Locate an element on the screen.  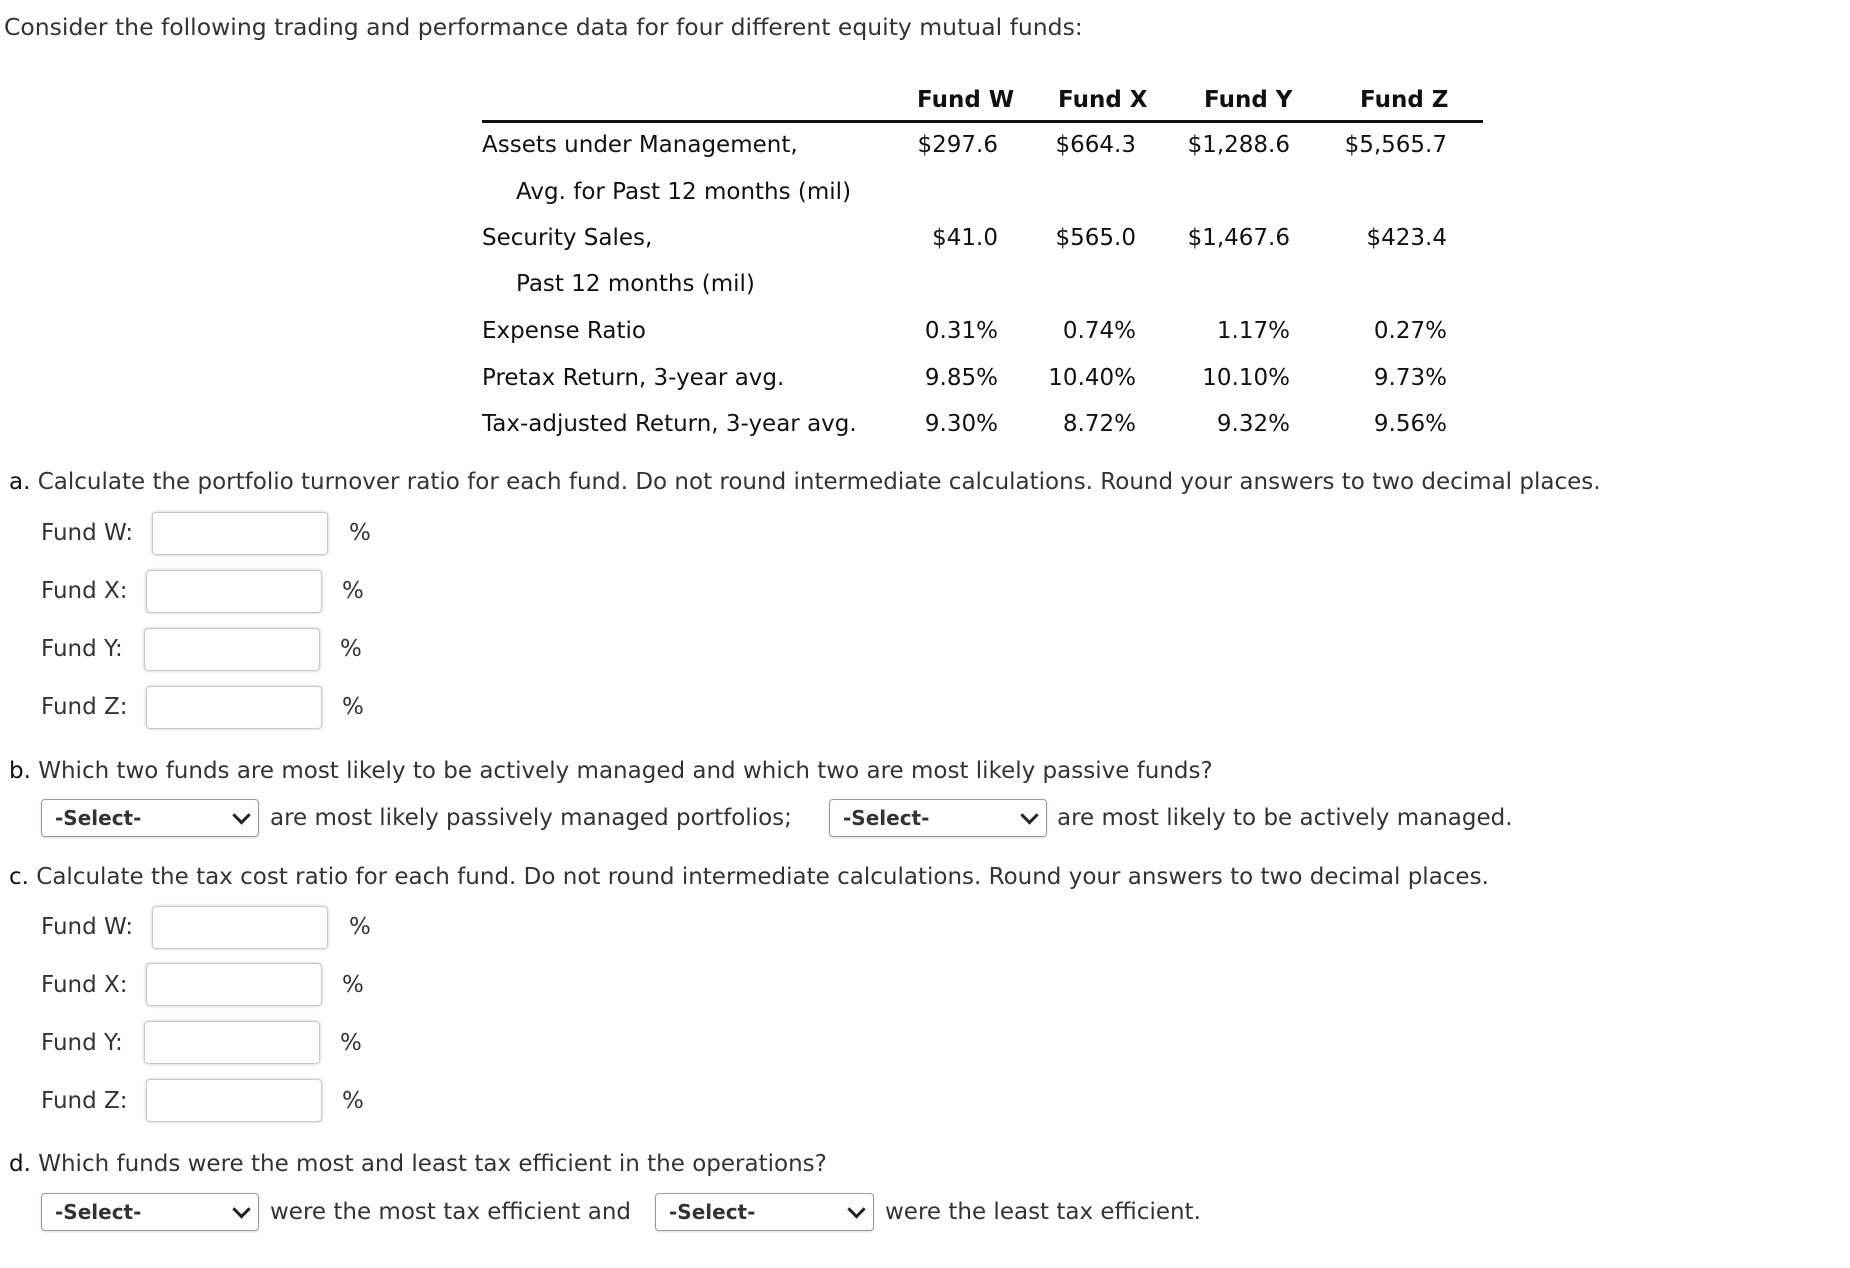
question-c-letter: c. is located at coordinates (19, 877).